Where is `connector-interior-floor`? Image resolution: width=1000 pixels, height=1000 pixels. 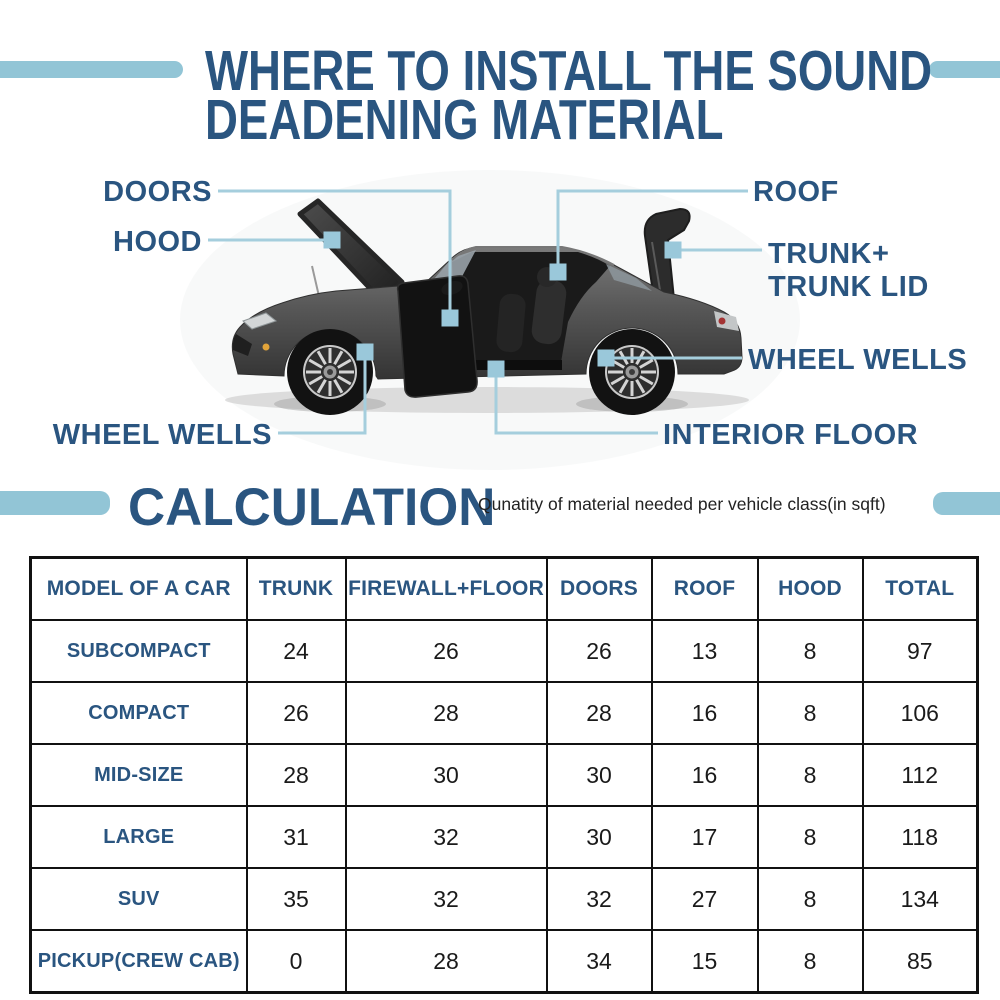 connector-interior-floor is located at coordinates (576, 404).